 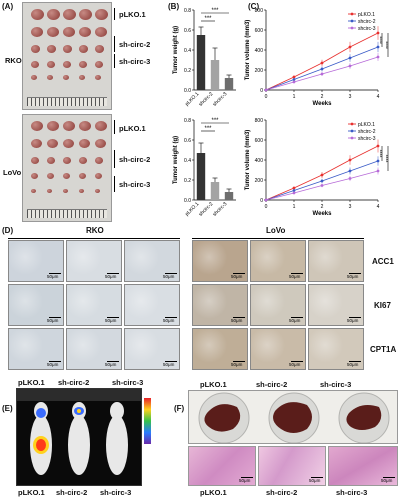 What do you see at coordinates (272, 384) in the screenshot?
I see `group-label: sh-circ-2` at bounding box center [272, 384].